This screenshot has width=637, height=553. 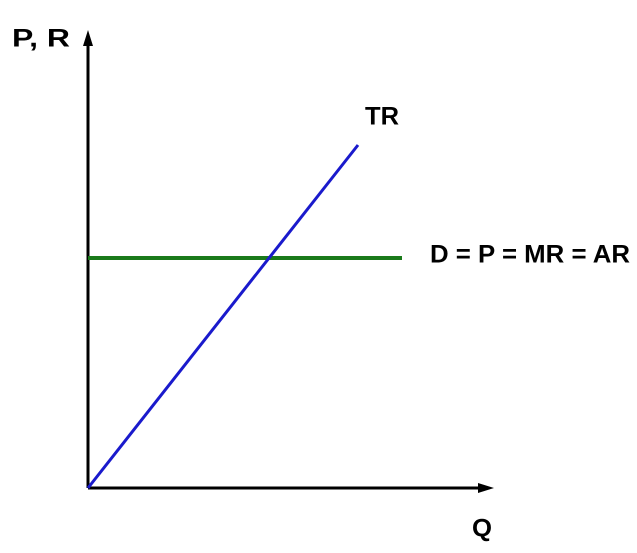 What do you see at coordinates (41, 39) in the screenshot?
I see `y-axis-label: P, R` at bounding box center [41, 39].